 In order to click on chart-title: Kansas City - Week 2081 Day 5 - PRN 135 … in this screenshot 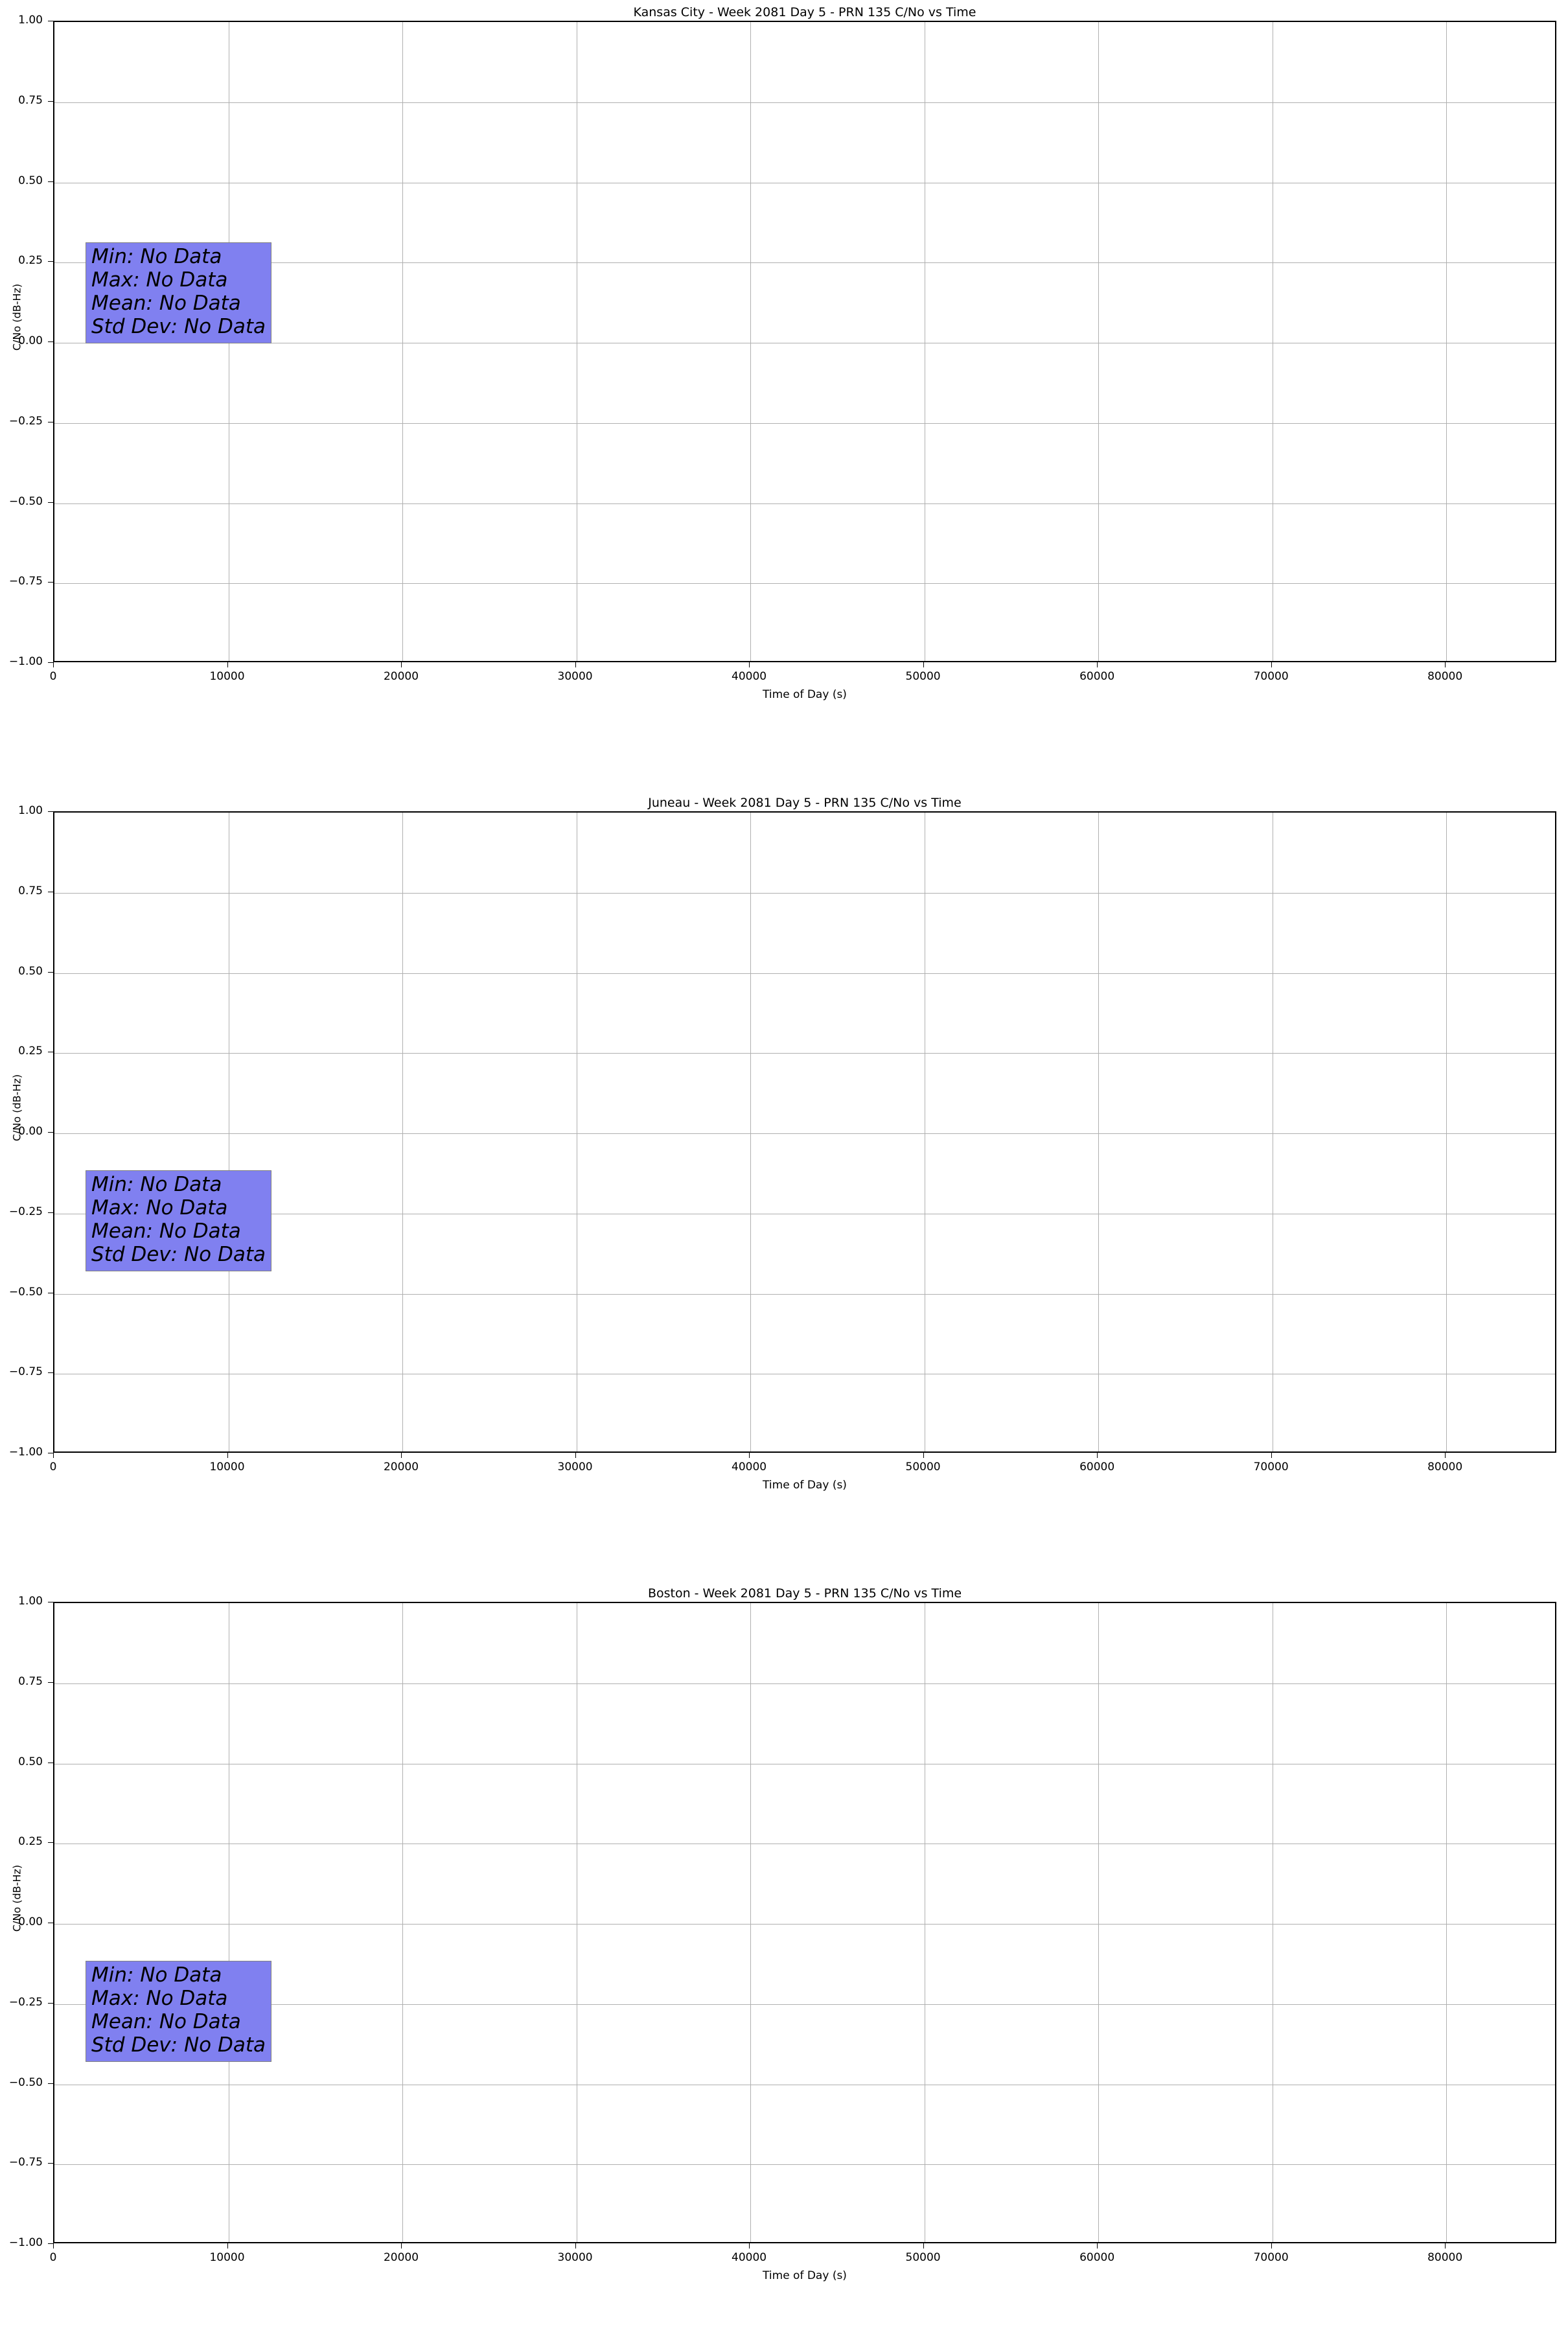, I will do `click(804, 12)`.